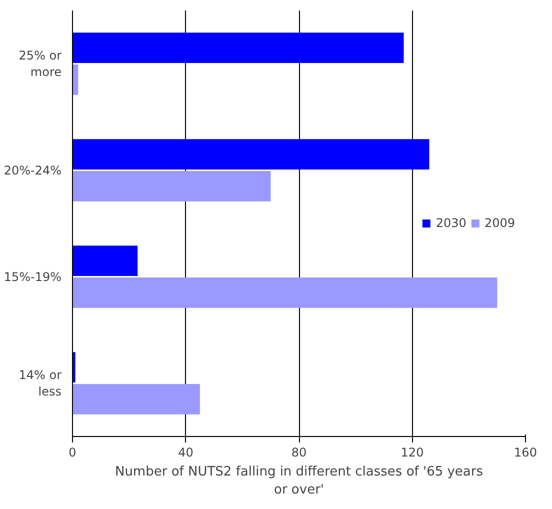 Image resolution: width=552 pixels, height=509 pixels. Describe the element at coordinates (33, 170) in the screenshot. I see `y-tick-label: 20%-24%` at that location.